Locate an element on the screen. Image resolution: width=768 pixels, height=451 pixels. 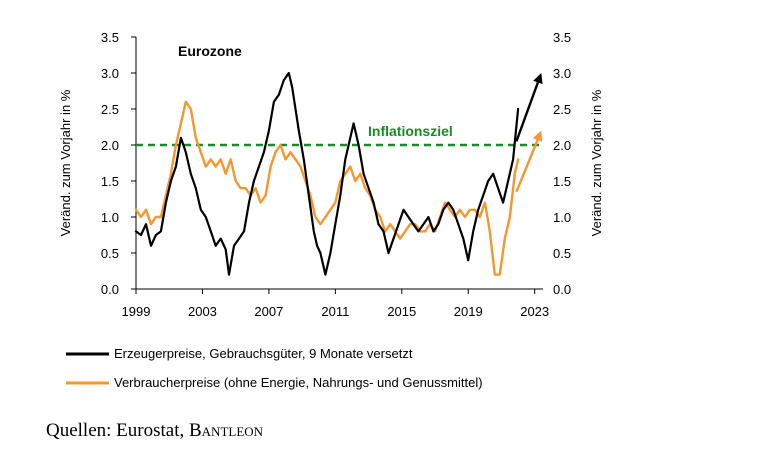
source-brand: Bantleon is located at coordinates (226, 430).